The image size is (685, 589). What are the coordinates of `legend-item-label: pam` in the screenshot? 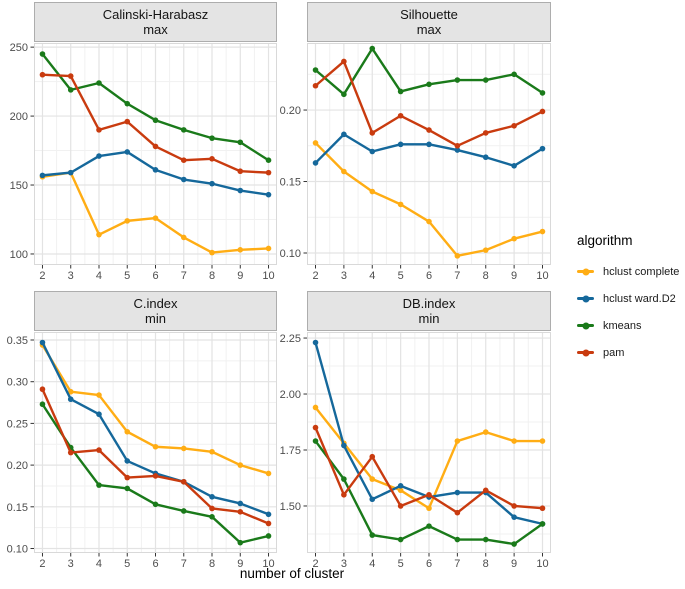 It's located at (614, 352).